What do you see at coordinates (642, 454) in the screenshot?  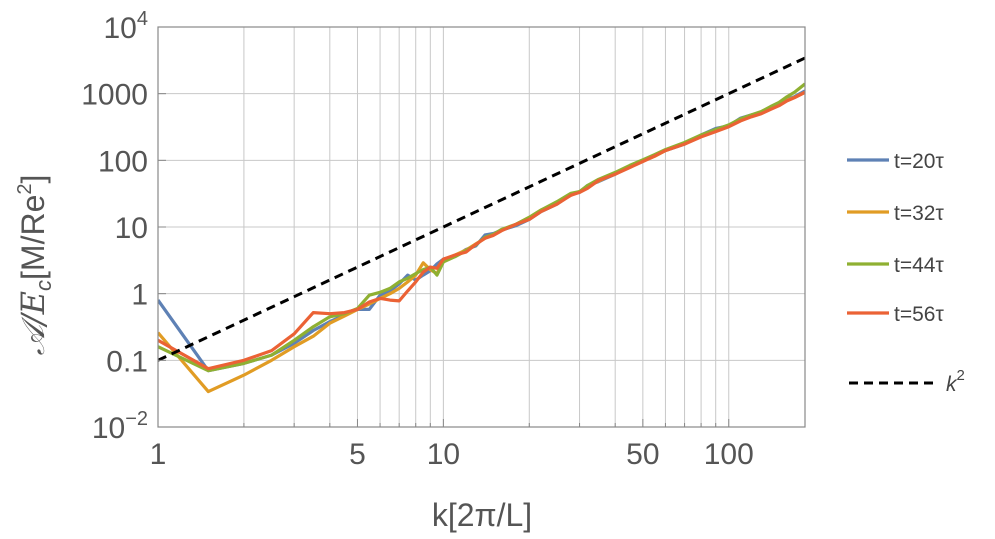 I see `x-tick-label: 50` at bounding box center [642, 454].